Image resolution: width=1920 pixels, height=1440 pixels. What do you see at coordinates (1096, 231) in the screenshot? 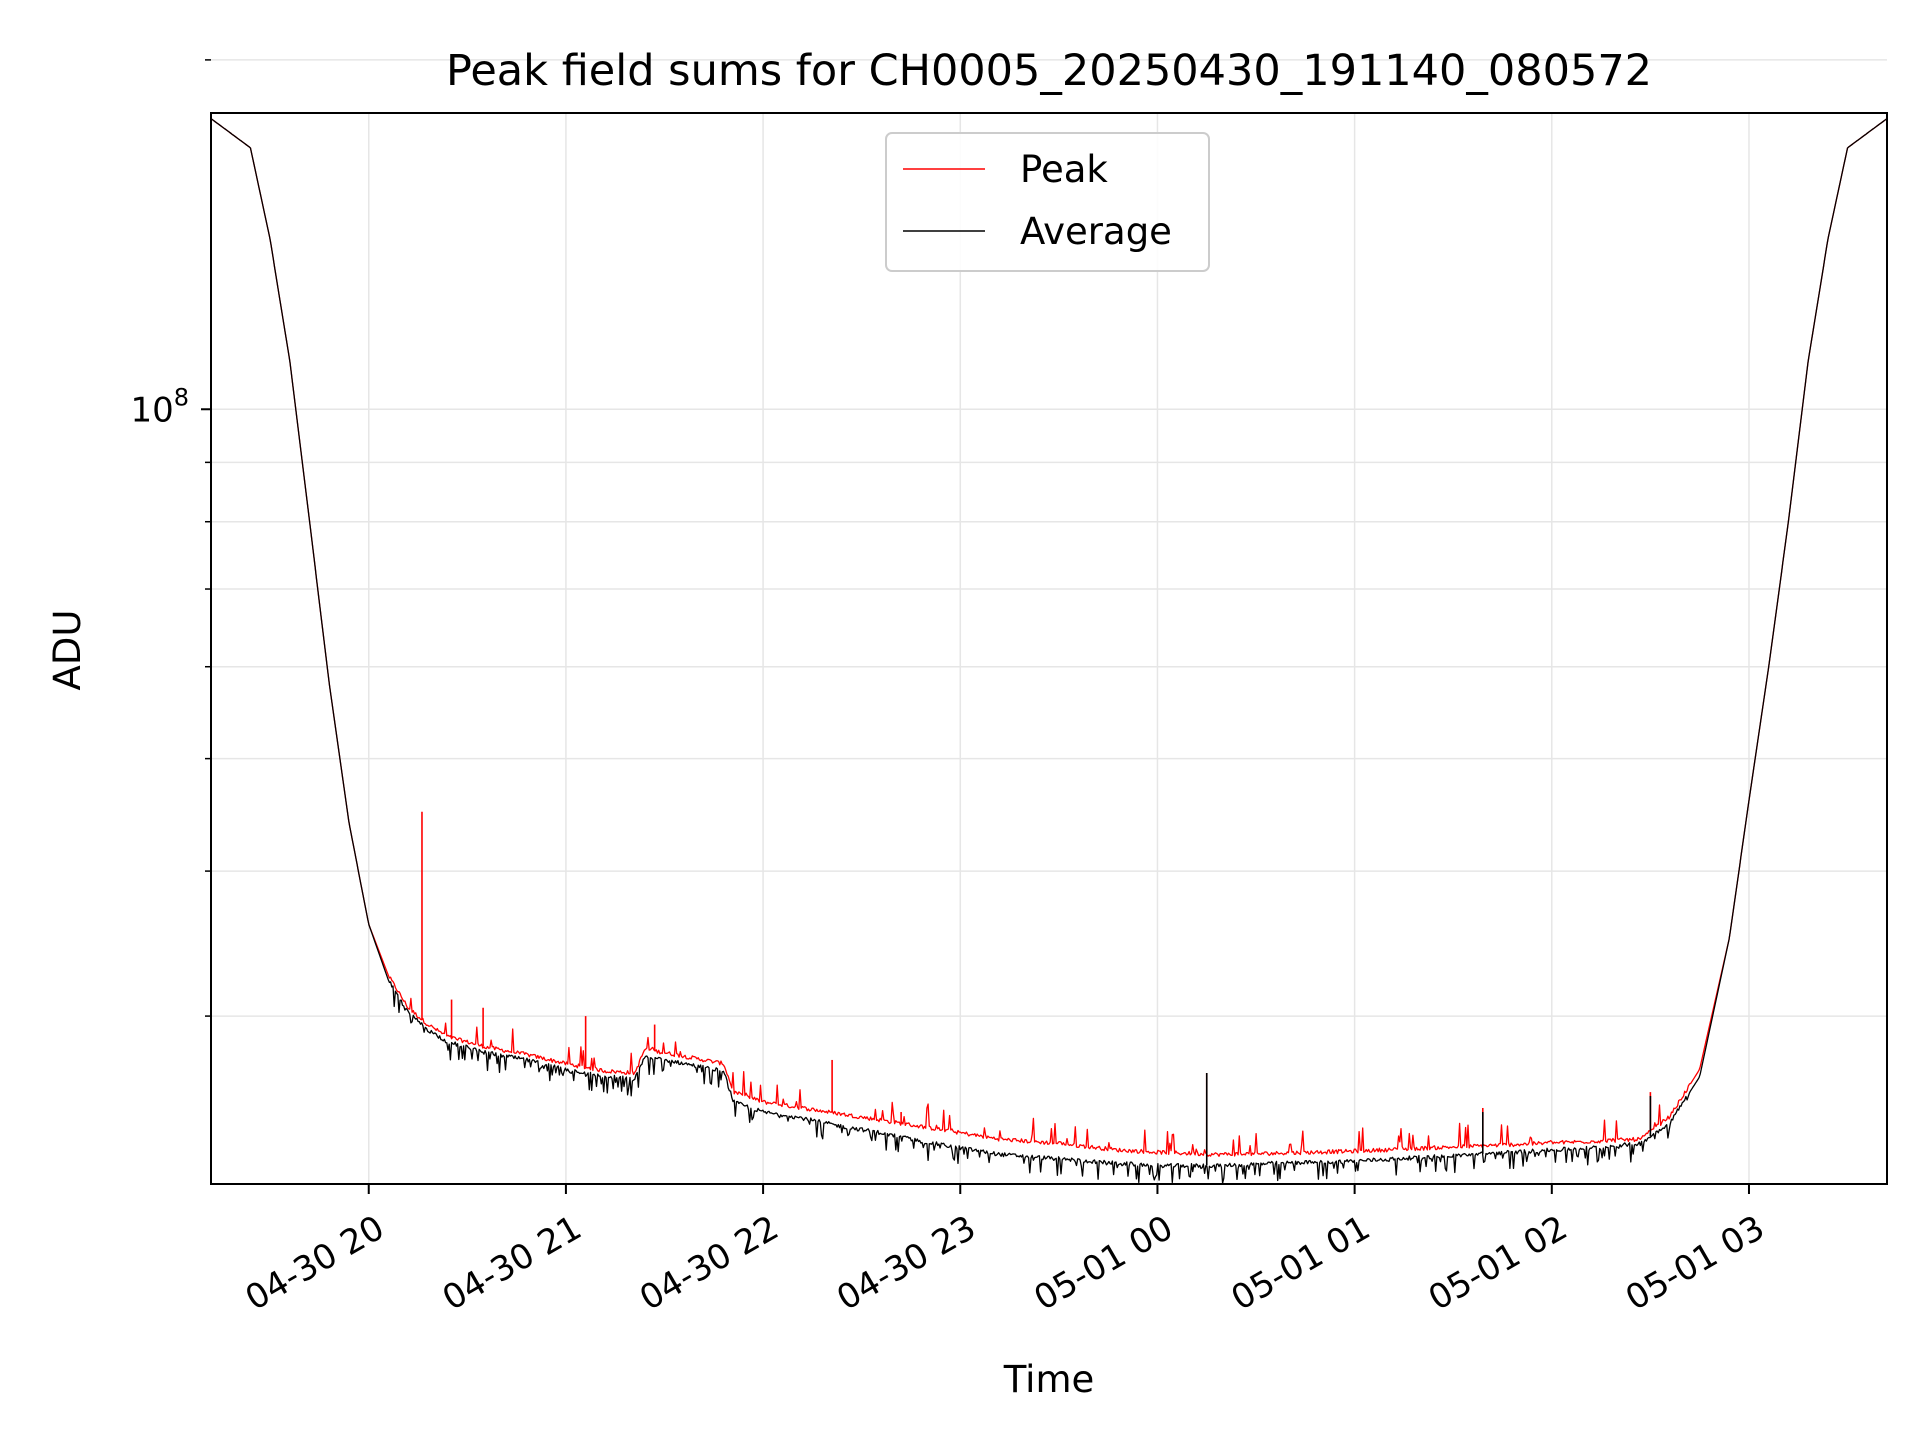
I see `legend-average-label: Average` at bounding box center [1096, 231].